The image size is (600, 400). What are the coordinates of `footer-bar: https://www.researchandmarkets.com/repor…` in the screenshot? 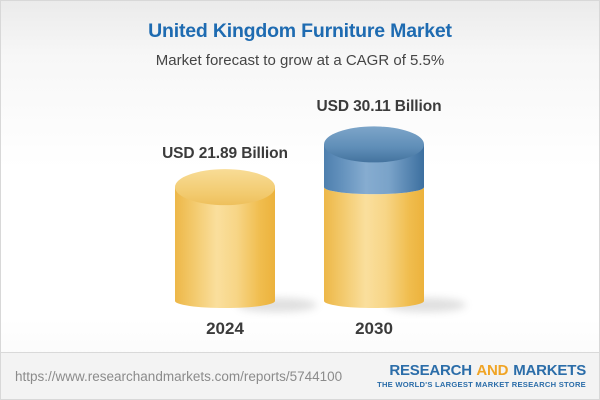 It's located at (300, 375).